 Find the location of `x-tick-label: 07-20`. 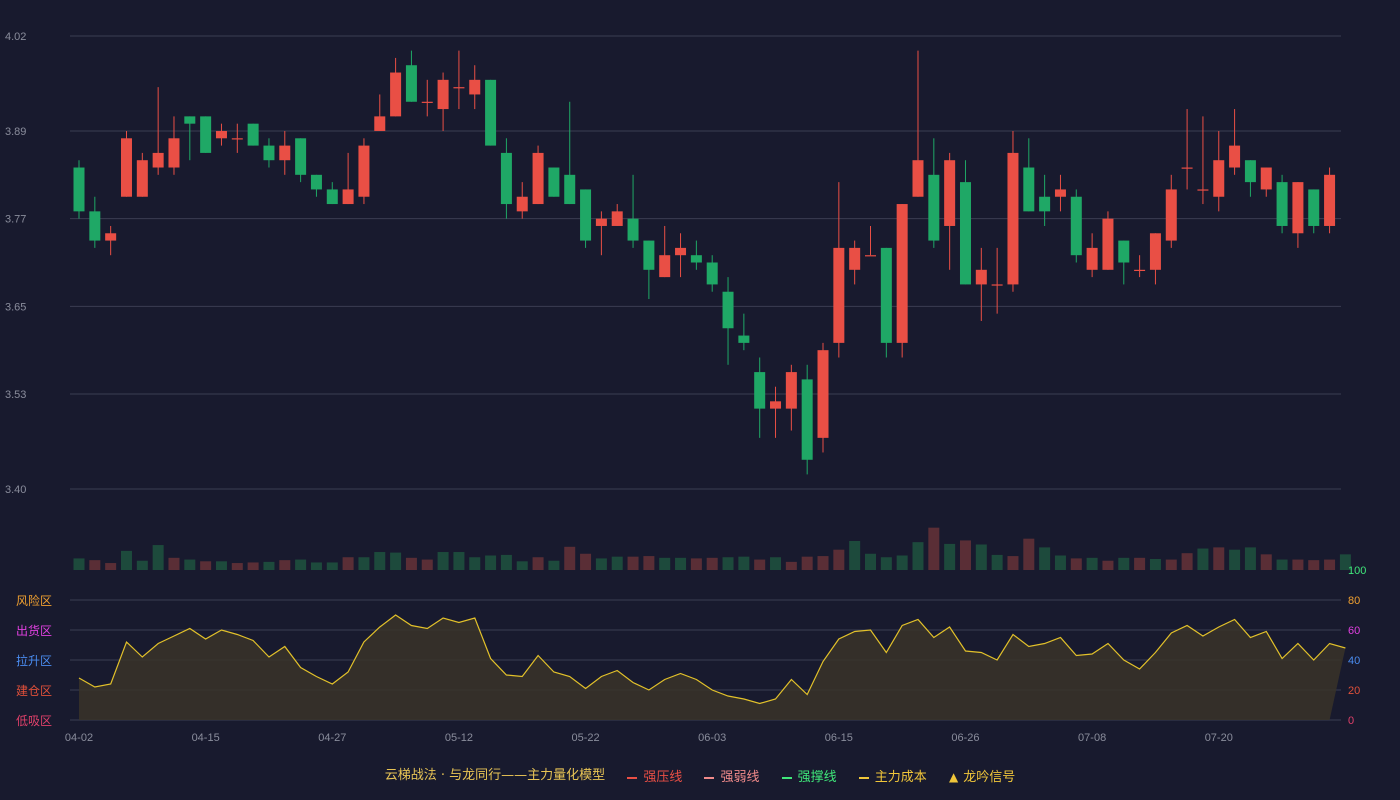

x-tick-label: 07-20 is located at coordinates (1219, 738).